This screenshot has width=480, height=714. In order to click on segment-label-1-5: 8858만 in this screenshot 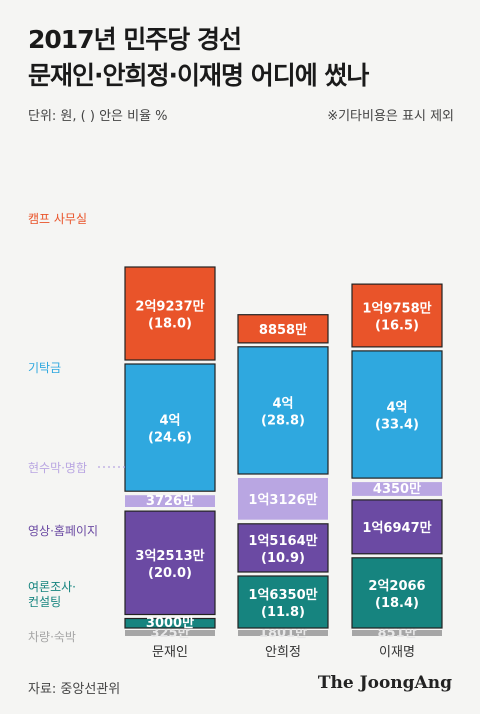, I will do `click(283, 330)`.